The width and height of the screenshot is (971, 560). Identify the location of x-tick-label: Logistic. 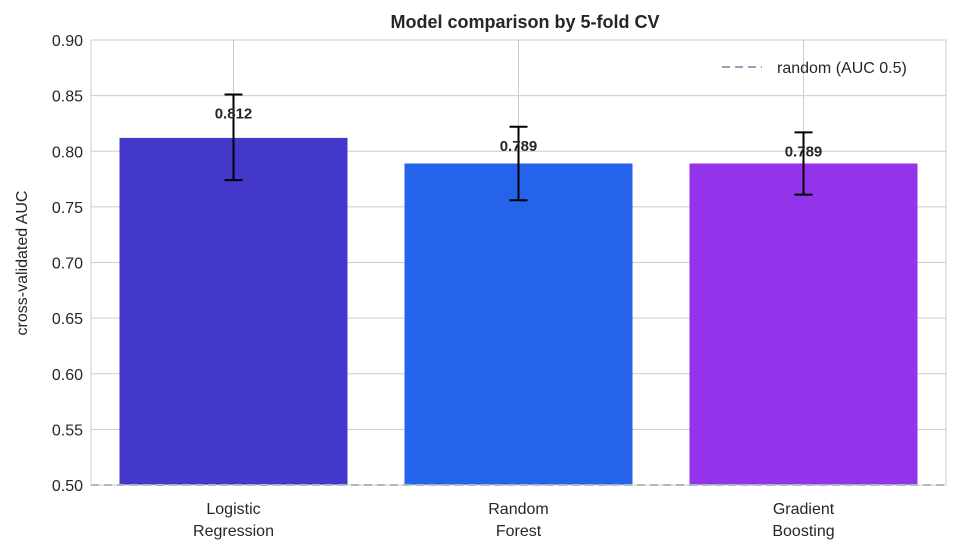
(233, 509).